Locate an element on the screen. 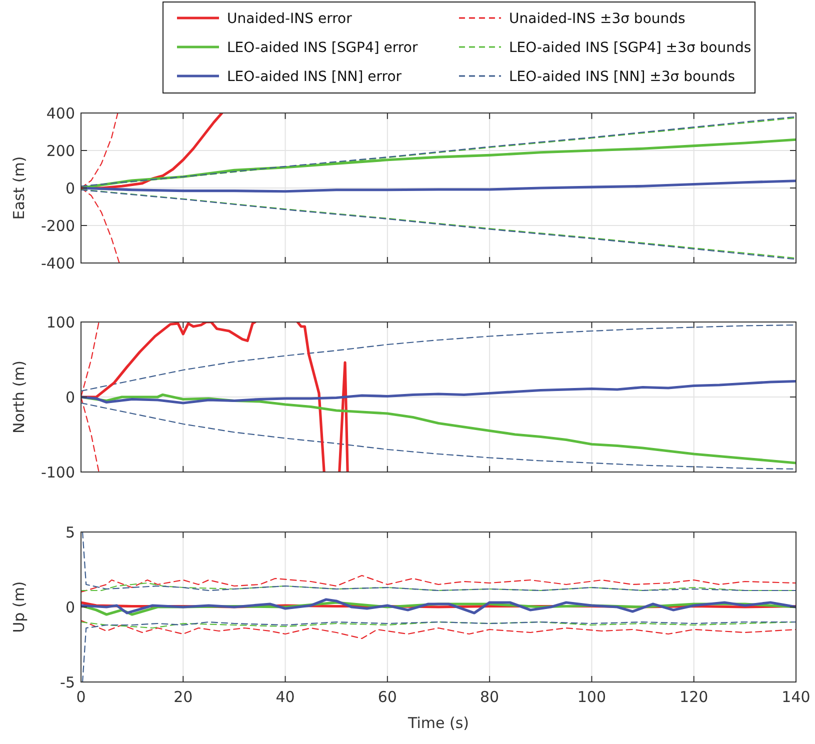  y-tick-label: -400 is located at coordinates (57, 263).